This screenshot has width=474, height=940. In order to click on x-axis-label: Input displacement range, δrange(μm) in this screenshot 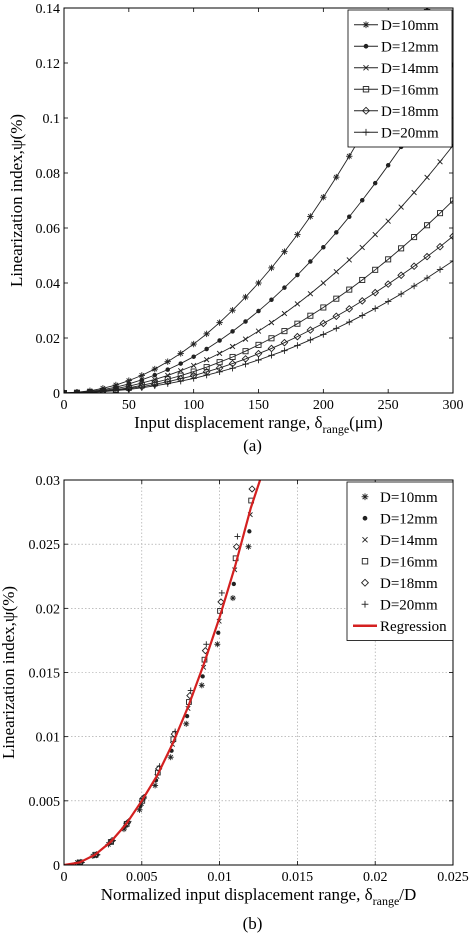, I will do `click(258, 424)`.